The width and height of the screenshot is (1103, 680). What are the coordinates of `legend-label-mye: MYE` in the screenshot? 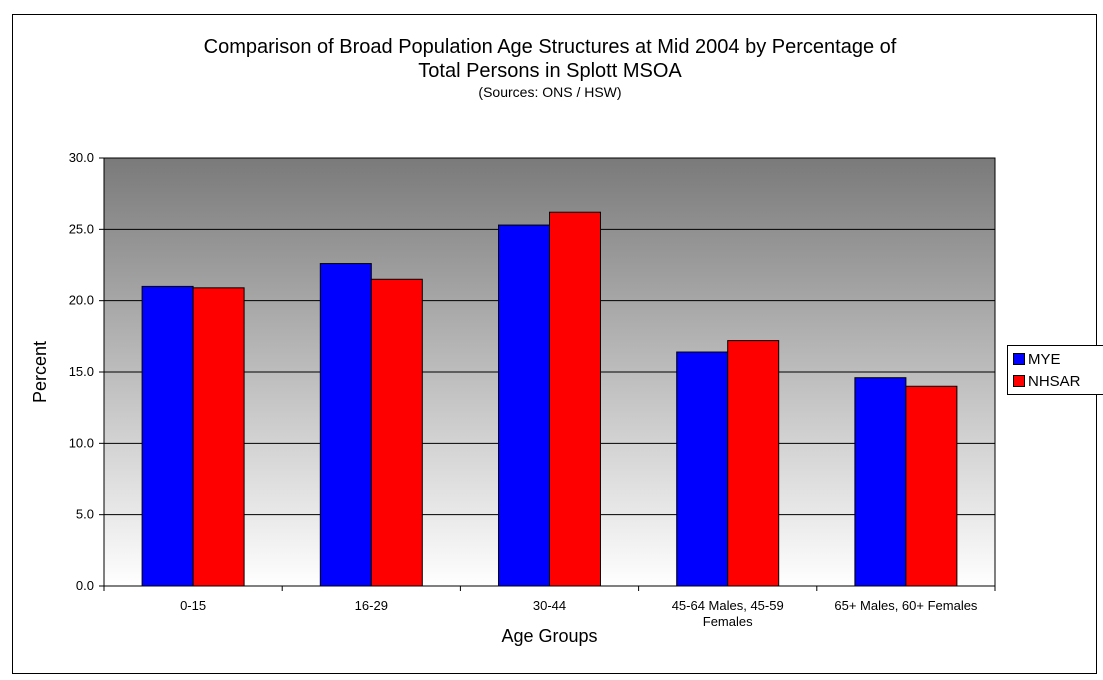 It's located at (1044, 359).